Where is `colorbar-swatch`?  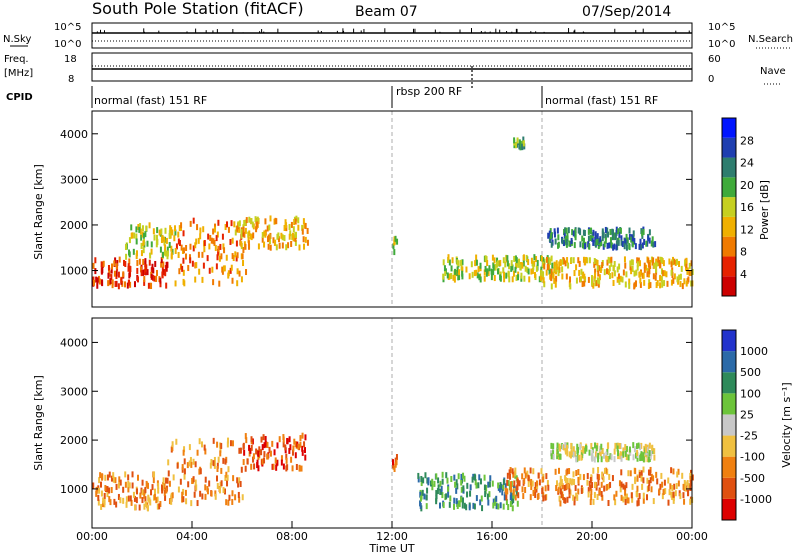
colorbar-swatch is located at coordinates (729, 266).